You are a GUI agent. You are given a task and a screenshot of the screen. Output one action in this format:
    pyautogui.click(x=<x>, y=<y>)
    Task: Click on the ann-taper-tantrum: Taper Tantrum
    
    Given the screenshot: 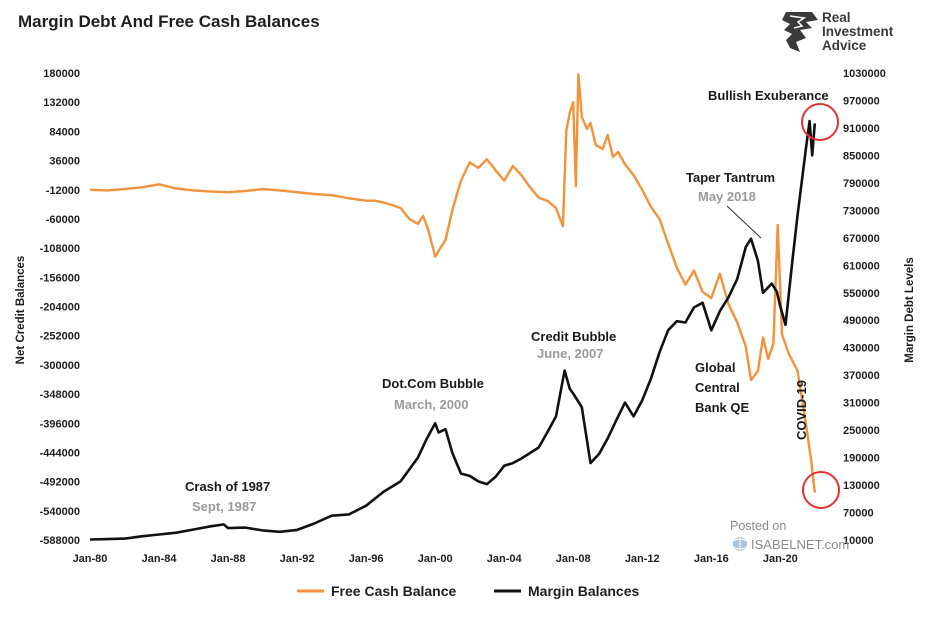 What is the action you would take?
    pyautogui.click(x=730, y=177)
    